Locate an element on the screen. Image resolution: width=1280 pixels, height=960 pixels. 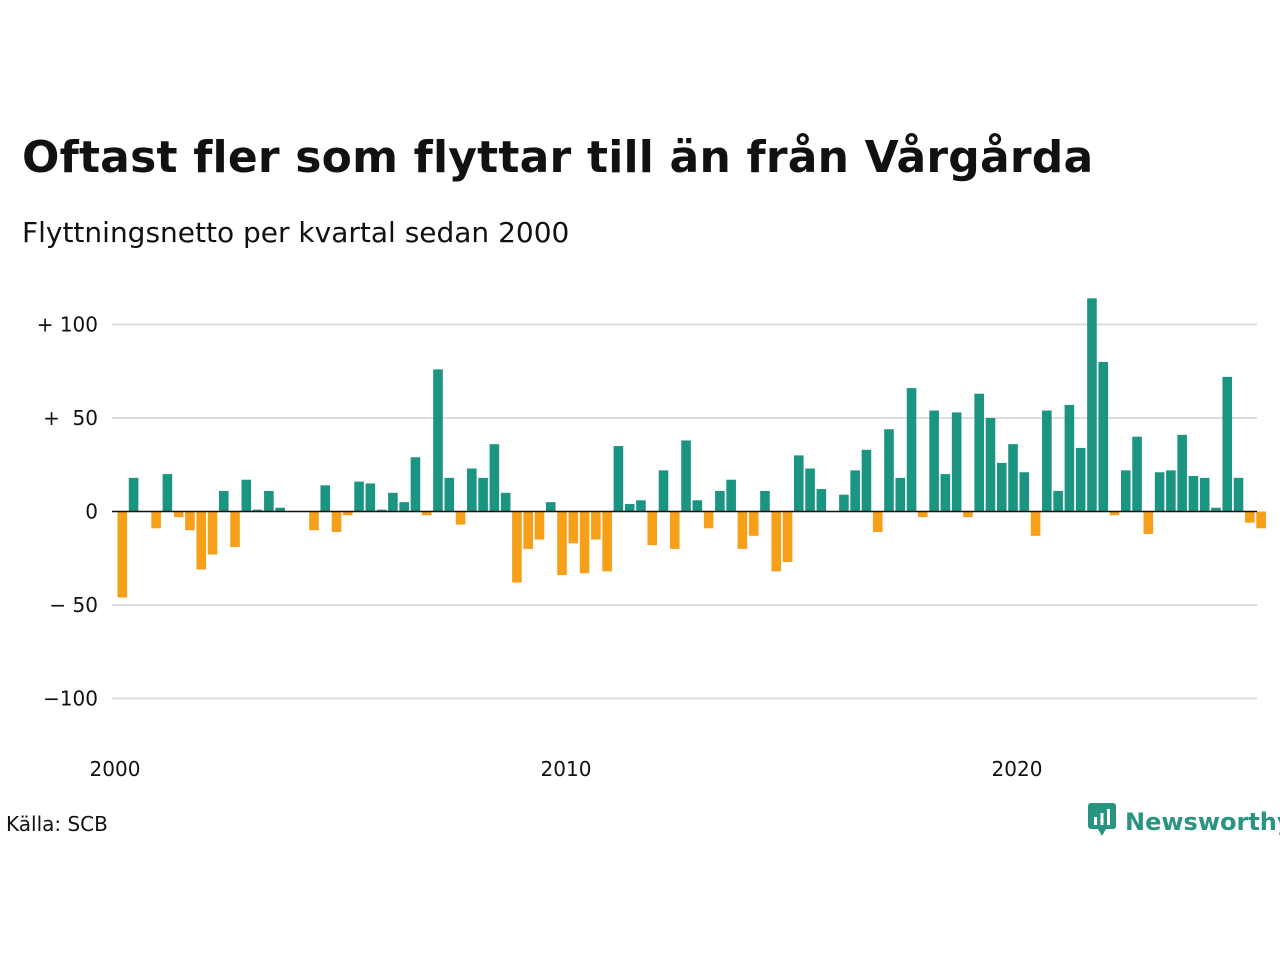
source-note: Källa: SCB is located at coordinates (57, 824).